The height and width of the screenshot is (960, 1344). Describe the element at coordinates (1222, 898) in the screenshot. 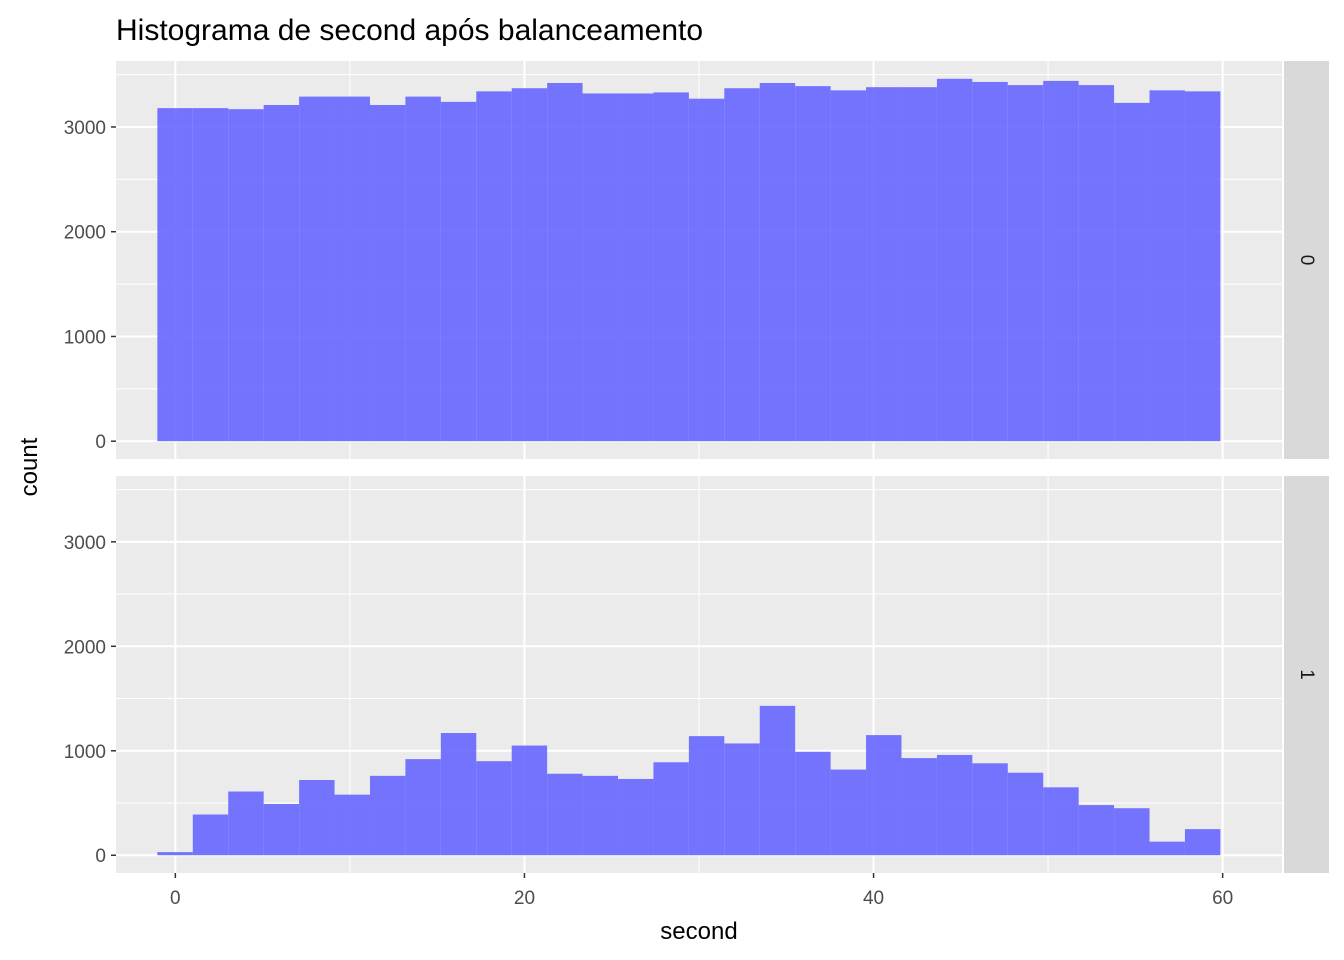

I see `x-tick-label: 60` at that location.